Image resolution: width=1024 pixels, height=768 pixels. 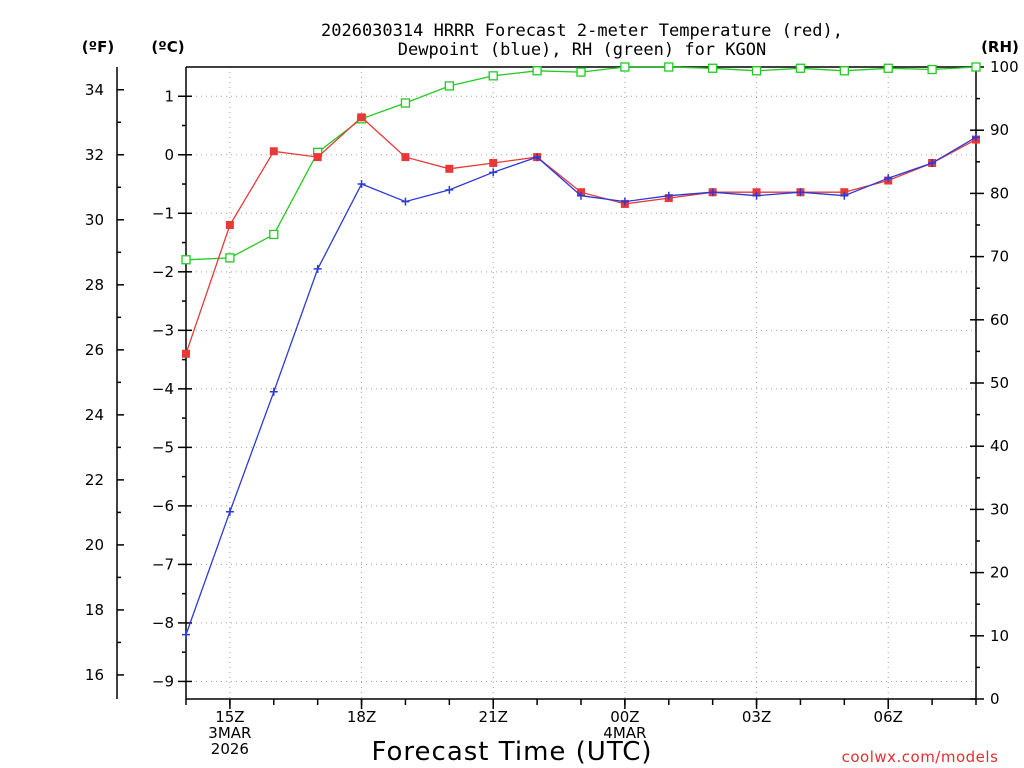 What do you see at coordinates (94, 545) in the screenshot?
I see `fahrenheit-tick-label: 20` at bounding box center [94, 545].